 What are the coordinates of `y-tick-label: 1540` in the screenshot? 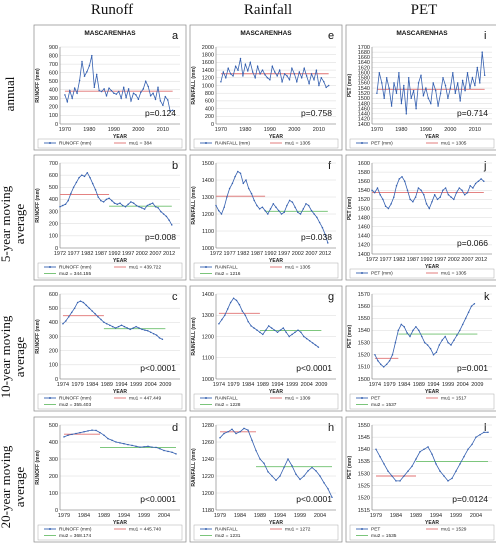 It's located at (364, 450).